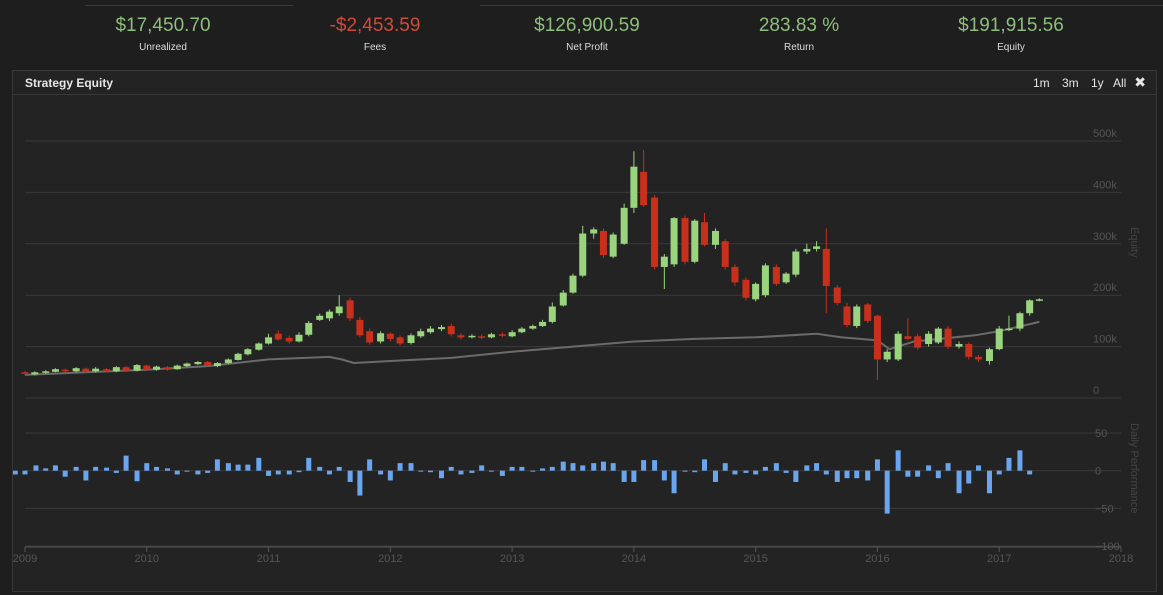 Image resolution: width=1163 pixels, height=595 pixels. I want to click on top-tab-strip, so click(581, 3).